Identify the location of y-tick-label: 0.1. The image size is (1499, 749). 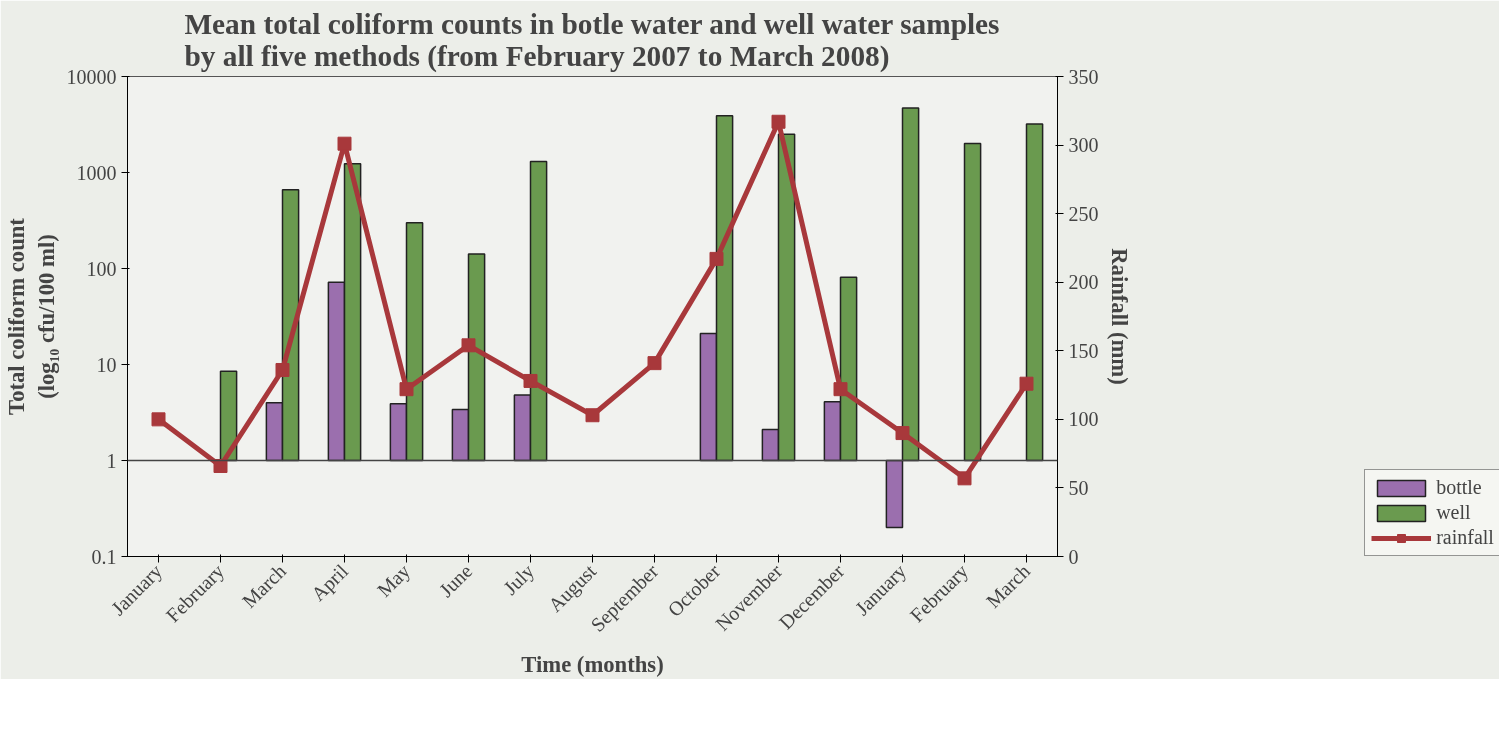
(104, 556).